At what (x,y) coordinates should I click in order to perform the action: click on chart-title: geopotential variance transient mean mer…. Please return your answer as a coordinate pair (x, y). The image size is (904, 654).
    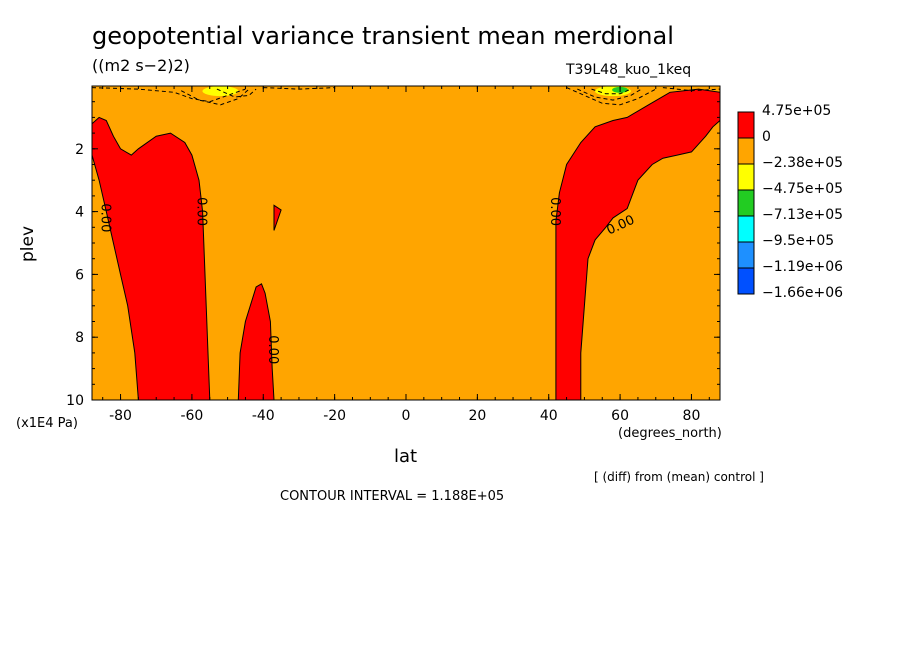
    Looking at the image, I should click on (383, 36).